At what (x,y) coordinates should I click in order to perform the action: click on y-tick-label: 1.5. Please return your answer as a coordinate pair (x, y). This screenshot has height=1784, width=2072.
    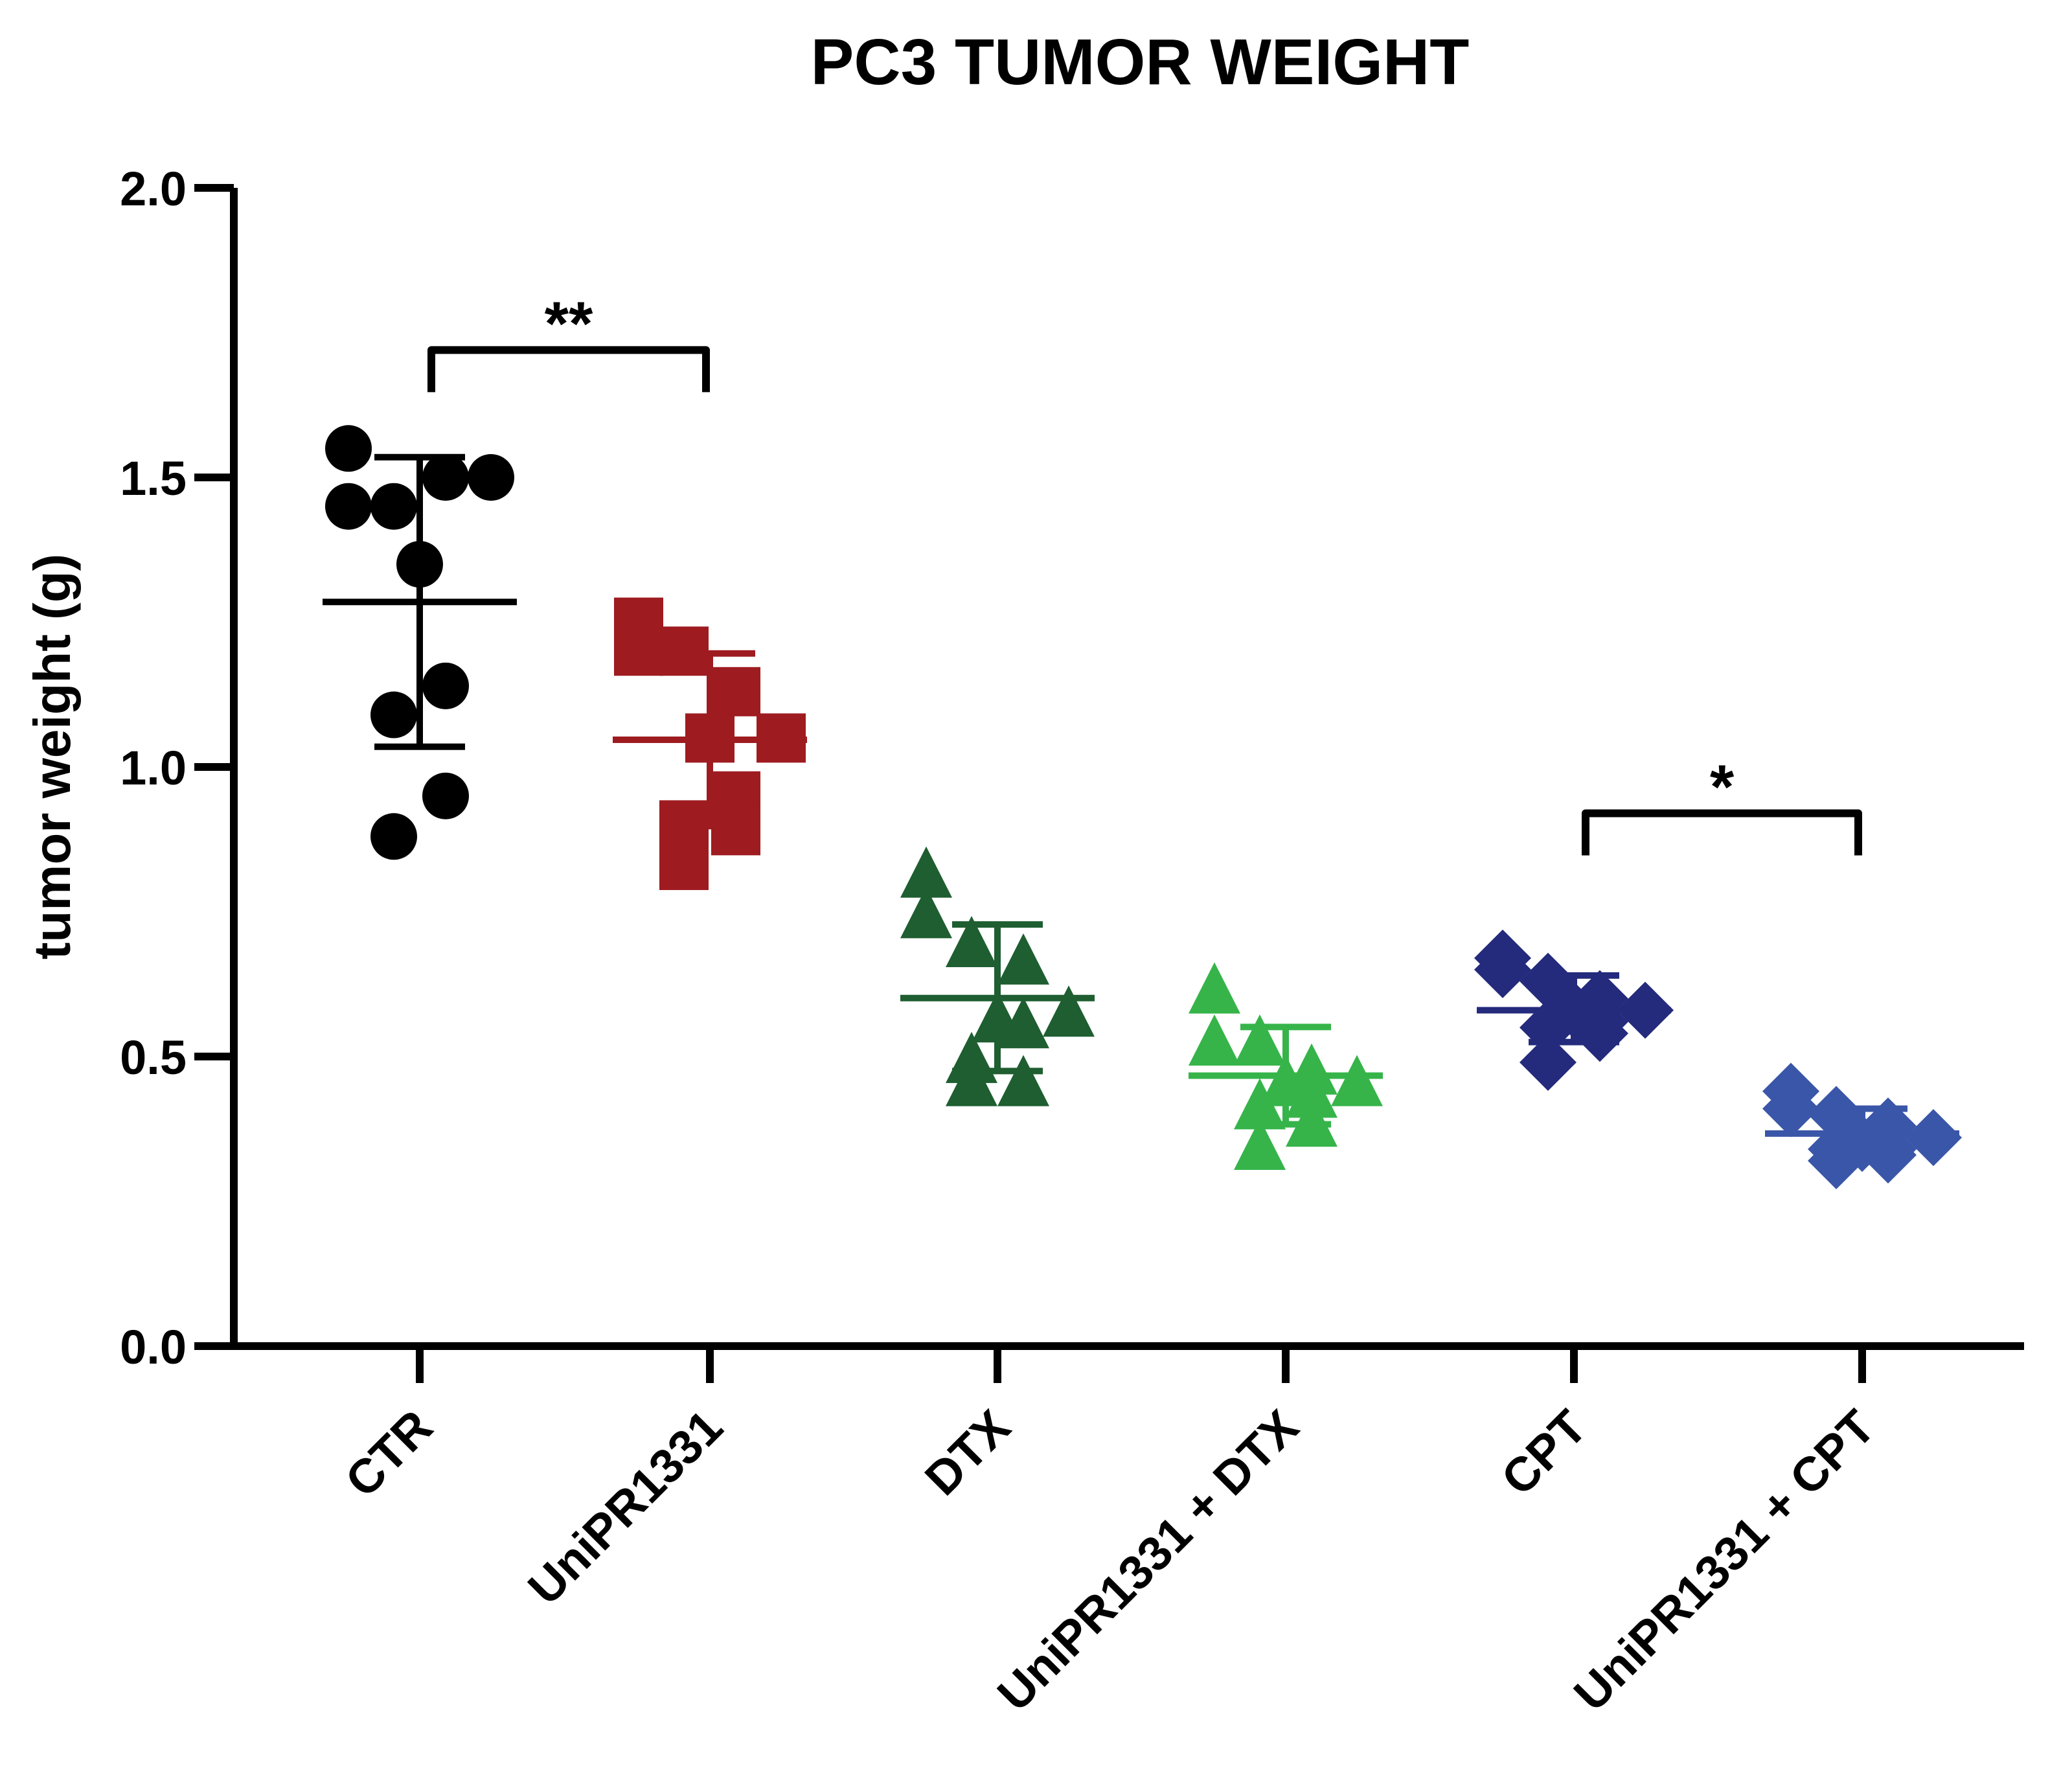
    Looking at the image, I should click on (153, 479).